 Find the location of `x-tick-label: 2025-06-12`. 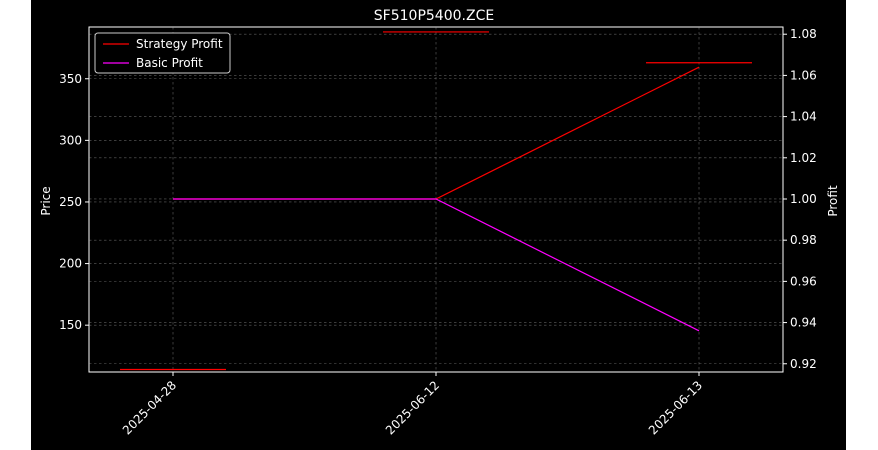

x-tick-label: 2025-06-12 is located at coordinates (412, 407).